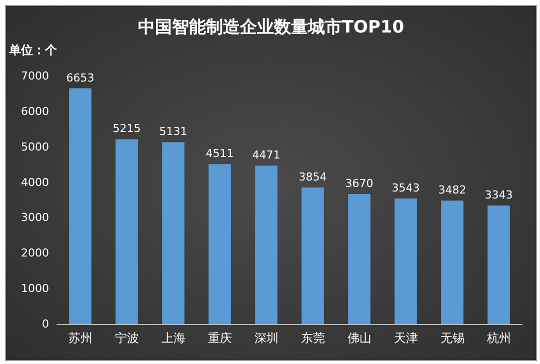  Describe the element at coordinates (359, 183) in the screenshot. I see `data-label: 3670` at that location.